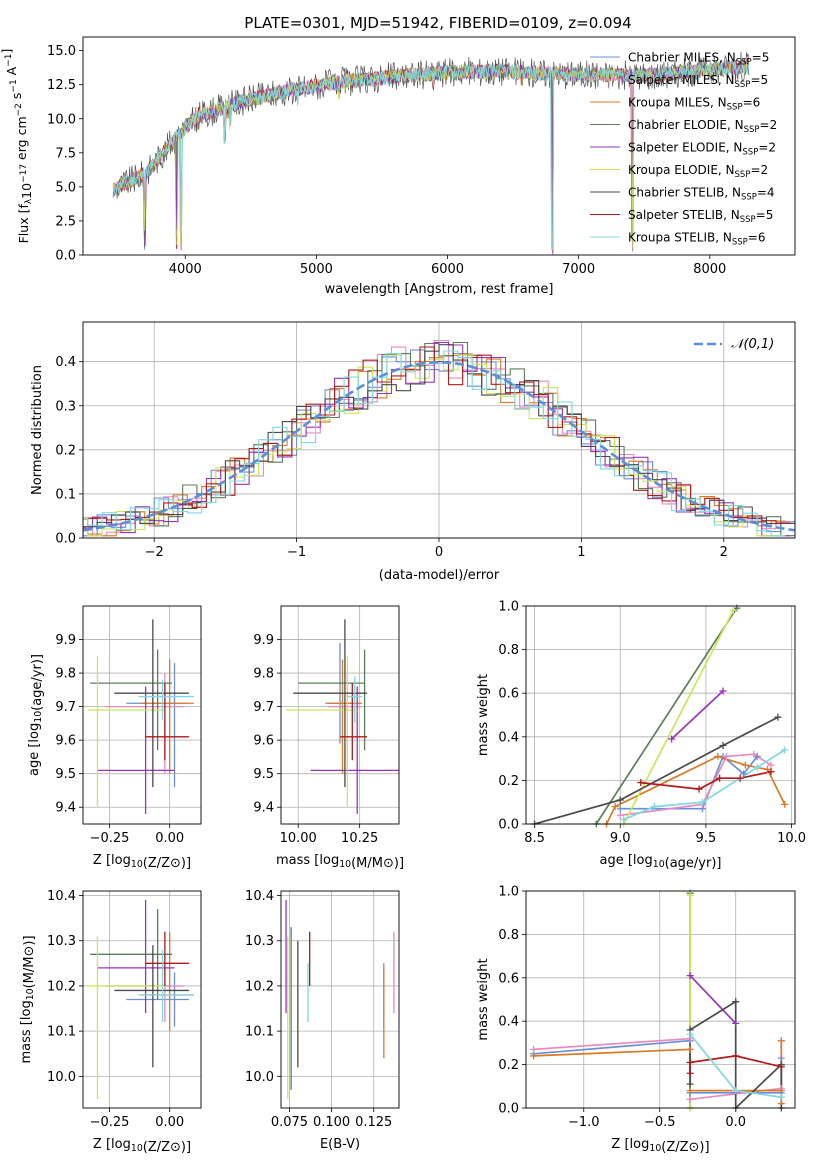  Describe the element at coordinates (666, 715) in the screenshot. I see `weight-line-chabrier-elodie` at that location.